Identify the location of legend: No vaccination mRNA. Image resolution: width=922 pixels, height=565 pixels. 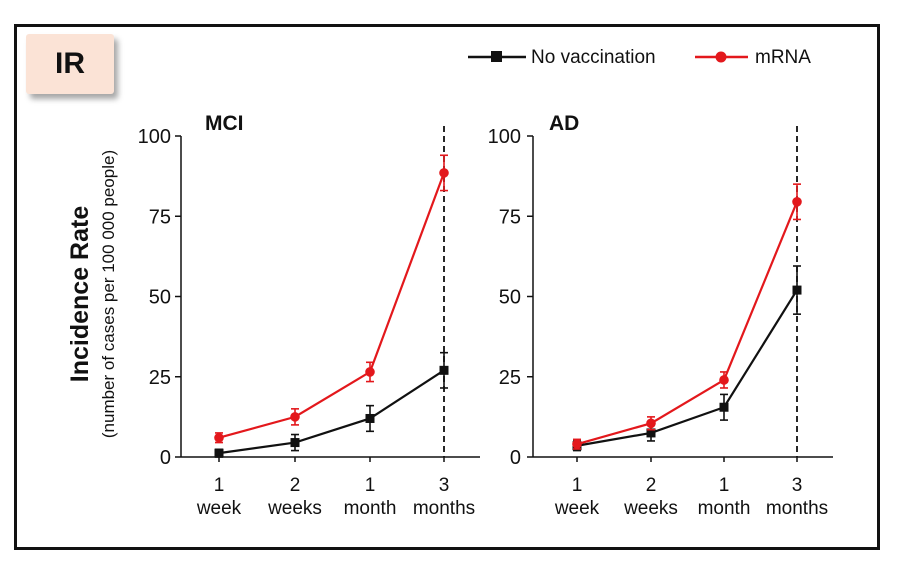
(639, 57).